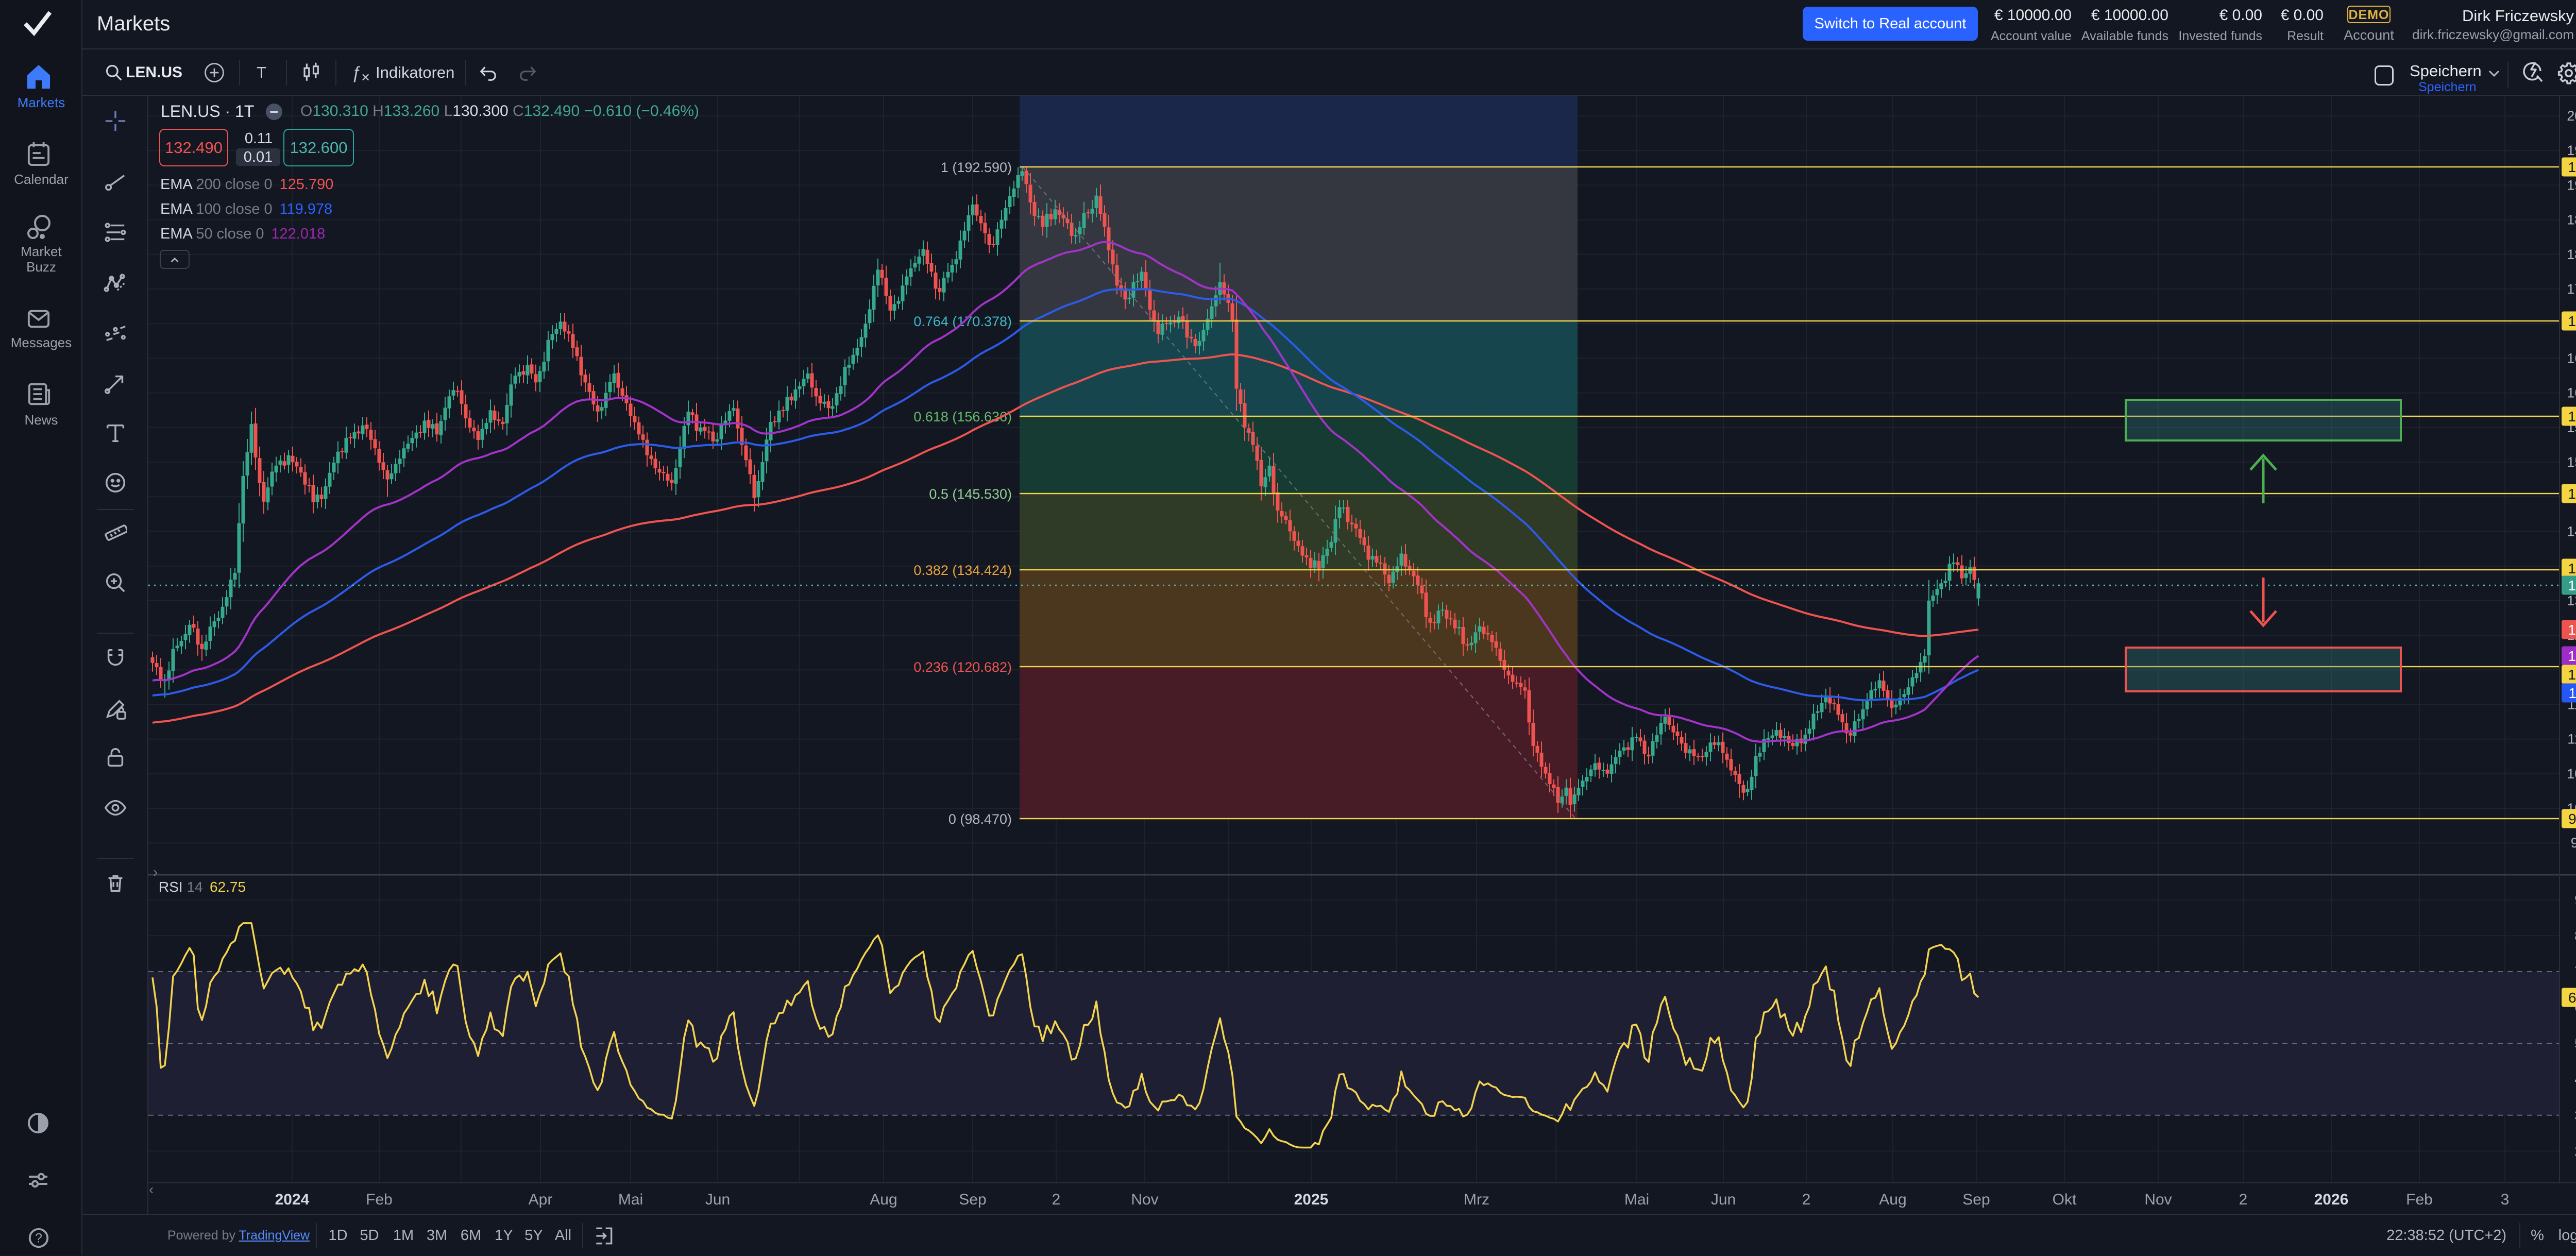 This screenshot has height=1256, width=2576. What do you see at coordinates (2505, 1199) in the screenshot?
I see `svg-text: 3` at bounding box center [2505, 1199].